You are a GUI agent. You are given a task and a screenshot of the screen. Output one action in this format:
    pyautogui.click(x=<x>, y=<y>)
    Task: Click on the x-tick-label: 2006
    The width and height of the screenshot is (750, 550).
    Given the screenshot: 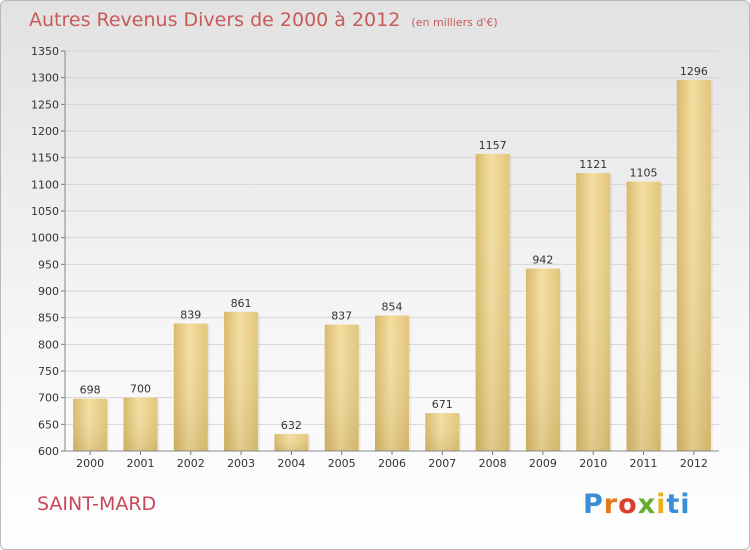 What is the action you would take?
    pyautogui.click(x=392, y=463)
    